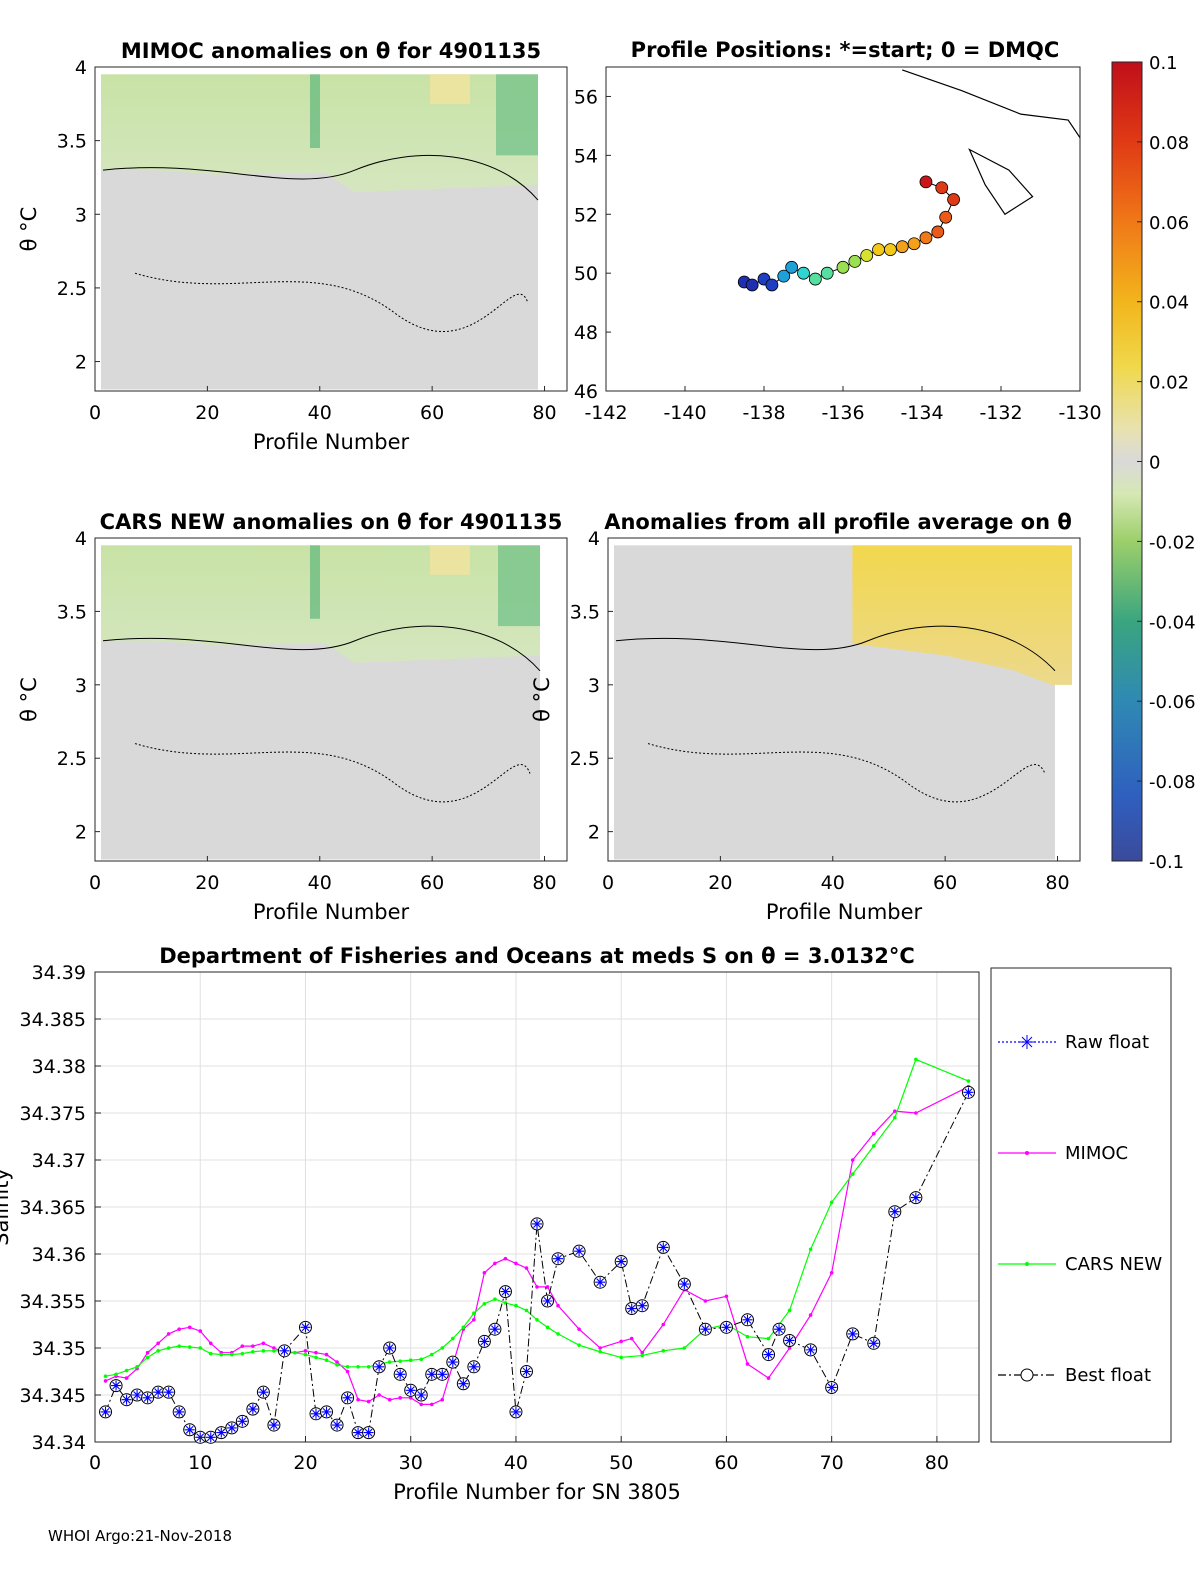 This screenshot has height=1575, width=1200. Describe the element at coordinates (1107, 1042) in the screenshot. I see `legend-label: Raw float` at that location.